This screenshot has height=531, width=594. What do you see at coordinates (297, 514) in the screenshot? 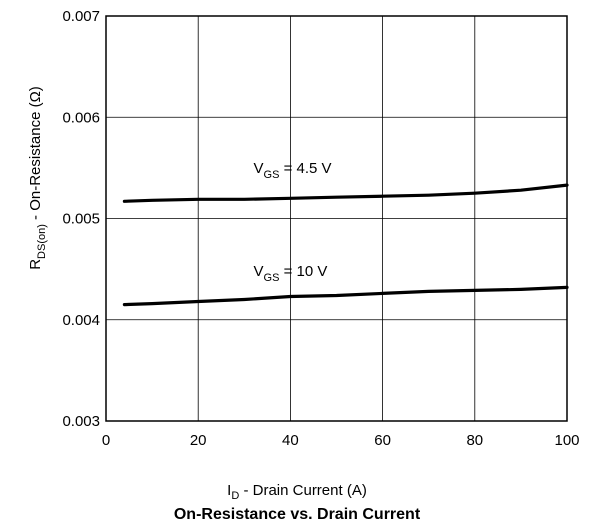
I see `chart-title: On-Resistance vs. Drain Current` at bounding box center [297, 514].